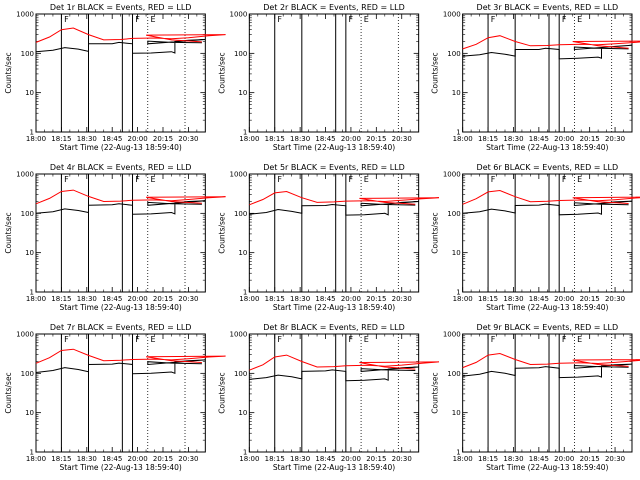 The image size is (640, 480). What do you see at coordinates (121, 7) in the screenshot?
I see `panel-title: Det 1r BLACK = Events, RED = LLD` at bounding box center [121, 7].